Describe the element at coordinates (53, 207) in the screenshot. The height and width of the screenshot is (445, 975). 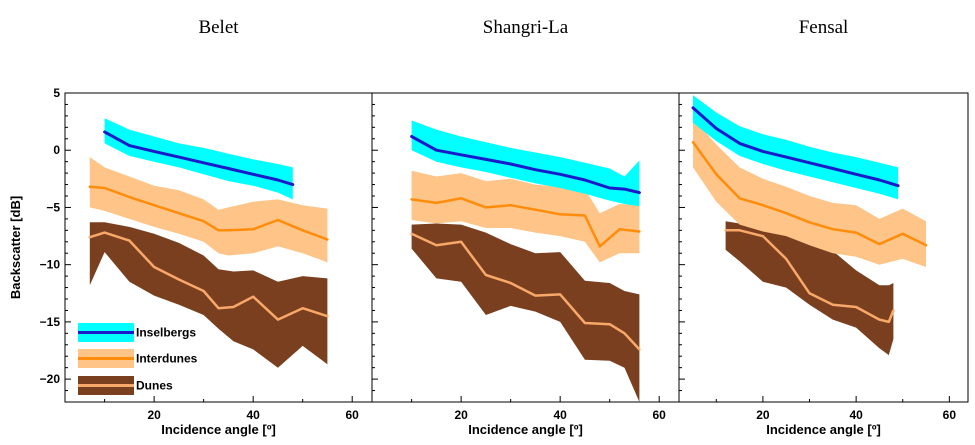
I see `y-tick-label: −5` at that location.